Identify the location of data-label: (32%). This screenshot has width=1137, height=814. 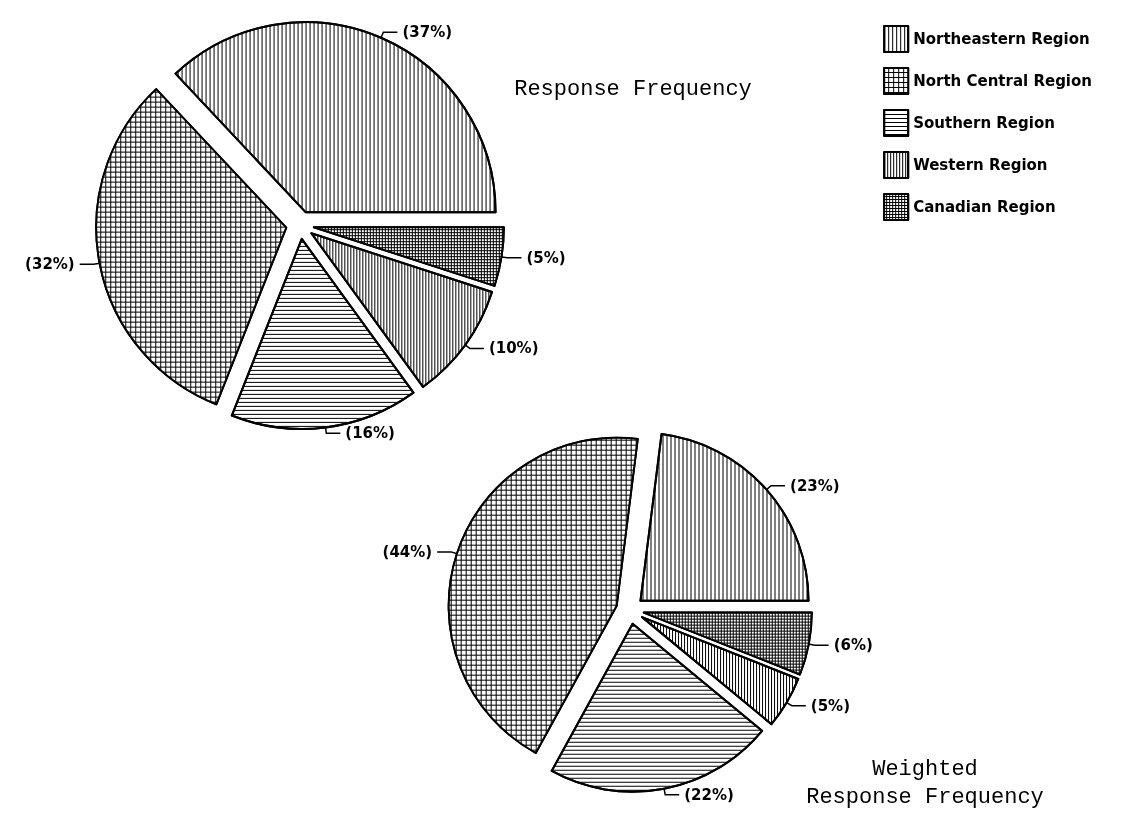
(50, 264).